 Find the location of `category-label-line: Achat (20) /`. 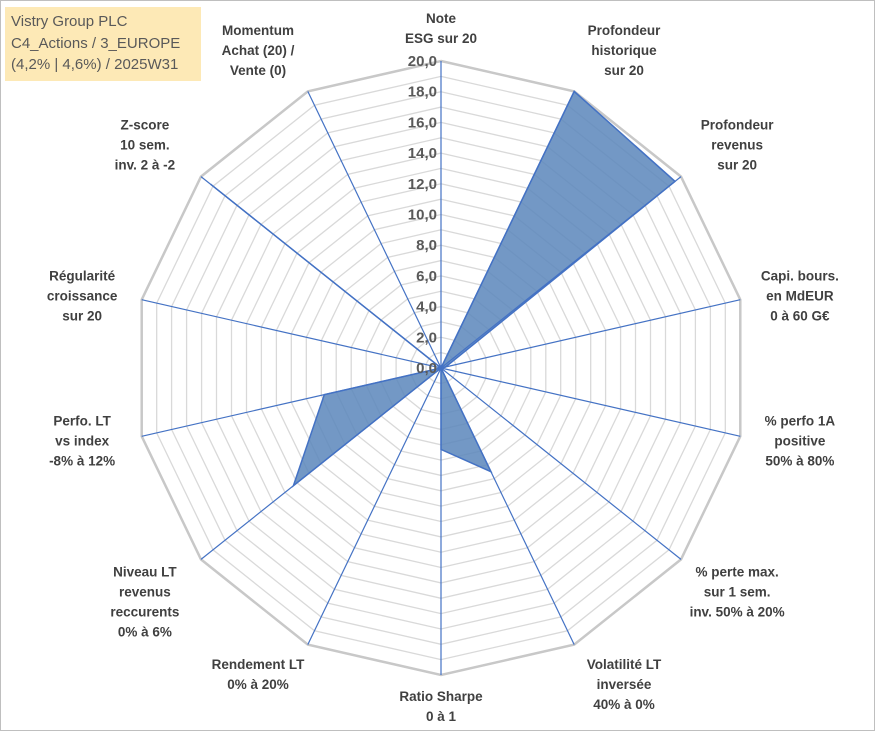

category-label-line: Achat (20) / is located at coordinates (258, 50).